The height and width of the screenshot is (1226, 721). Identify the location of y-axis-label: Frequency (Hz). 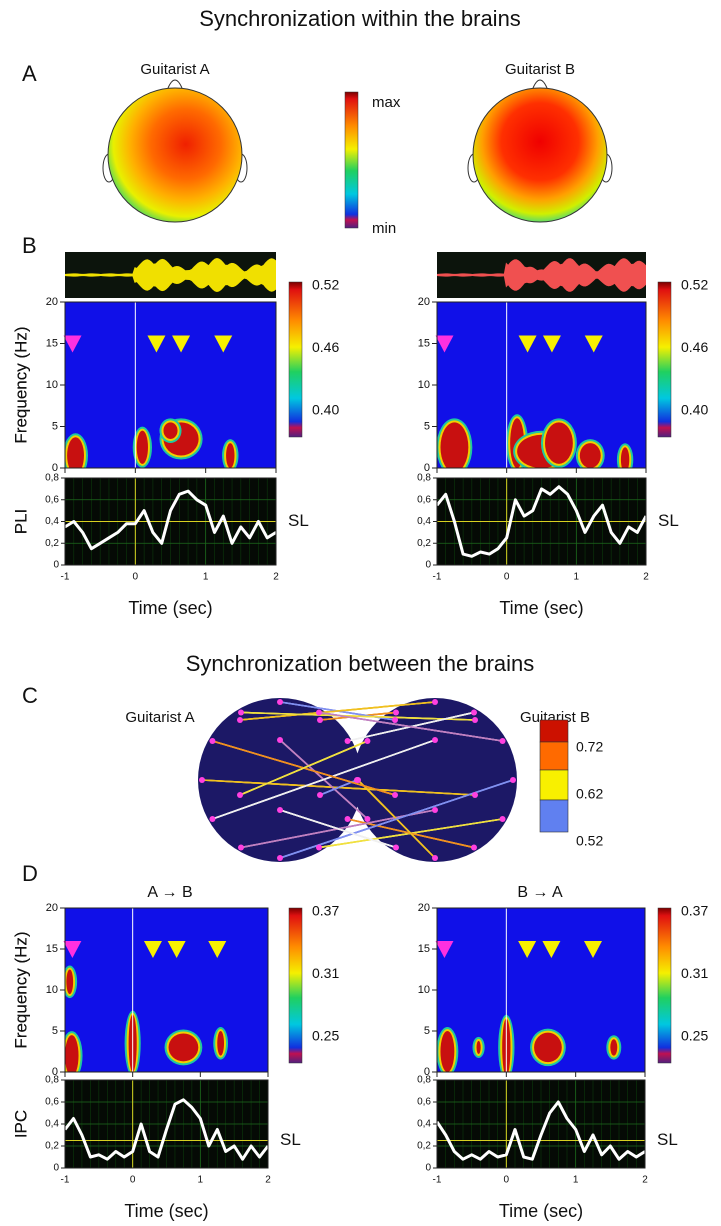
(20, 989).